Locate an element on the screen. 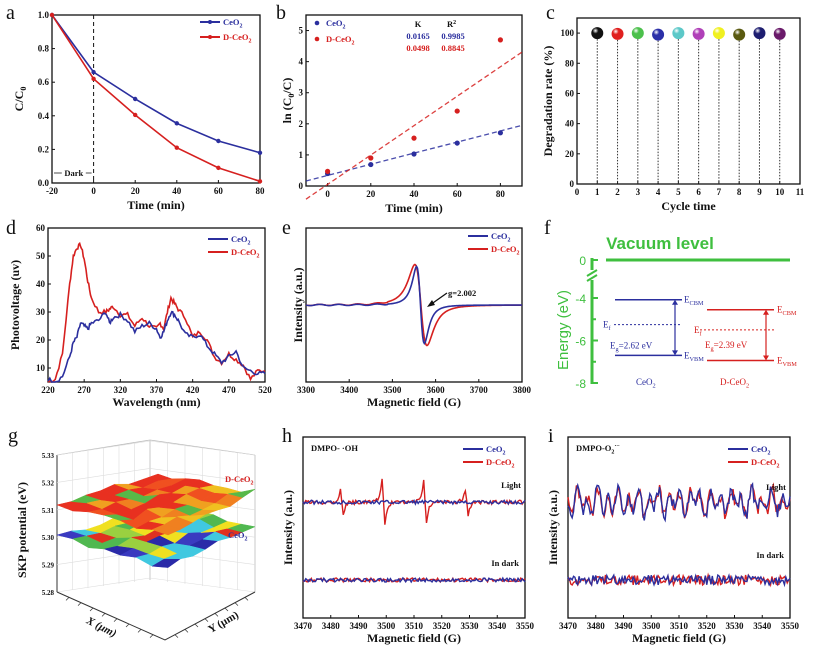 This screenshot has height=650, width=813. energy-axis-label: Energy (eV) is located at coordinates (563, 330).